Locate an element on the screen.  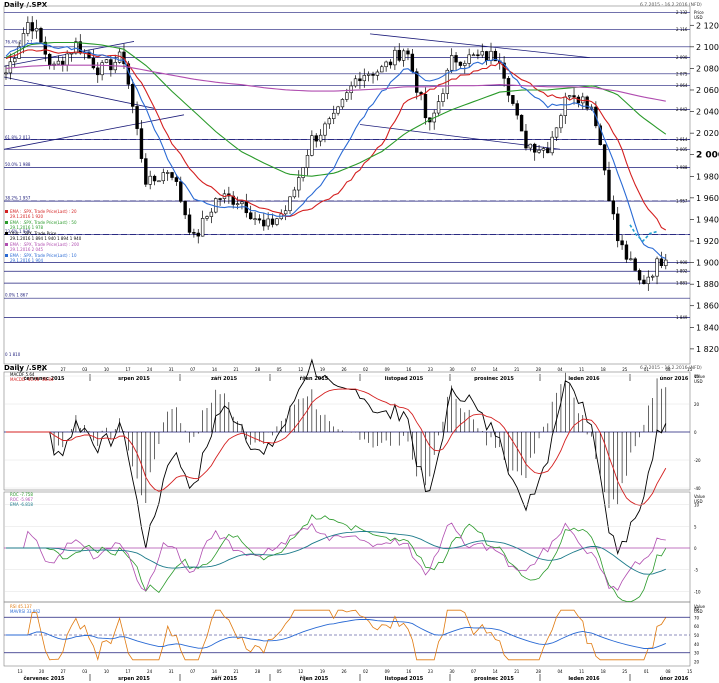
main-day-label-19: 23 is located at coordinates (431, 369).